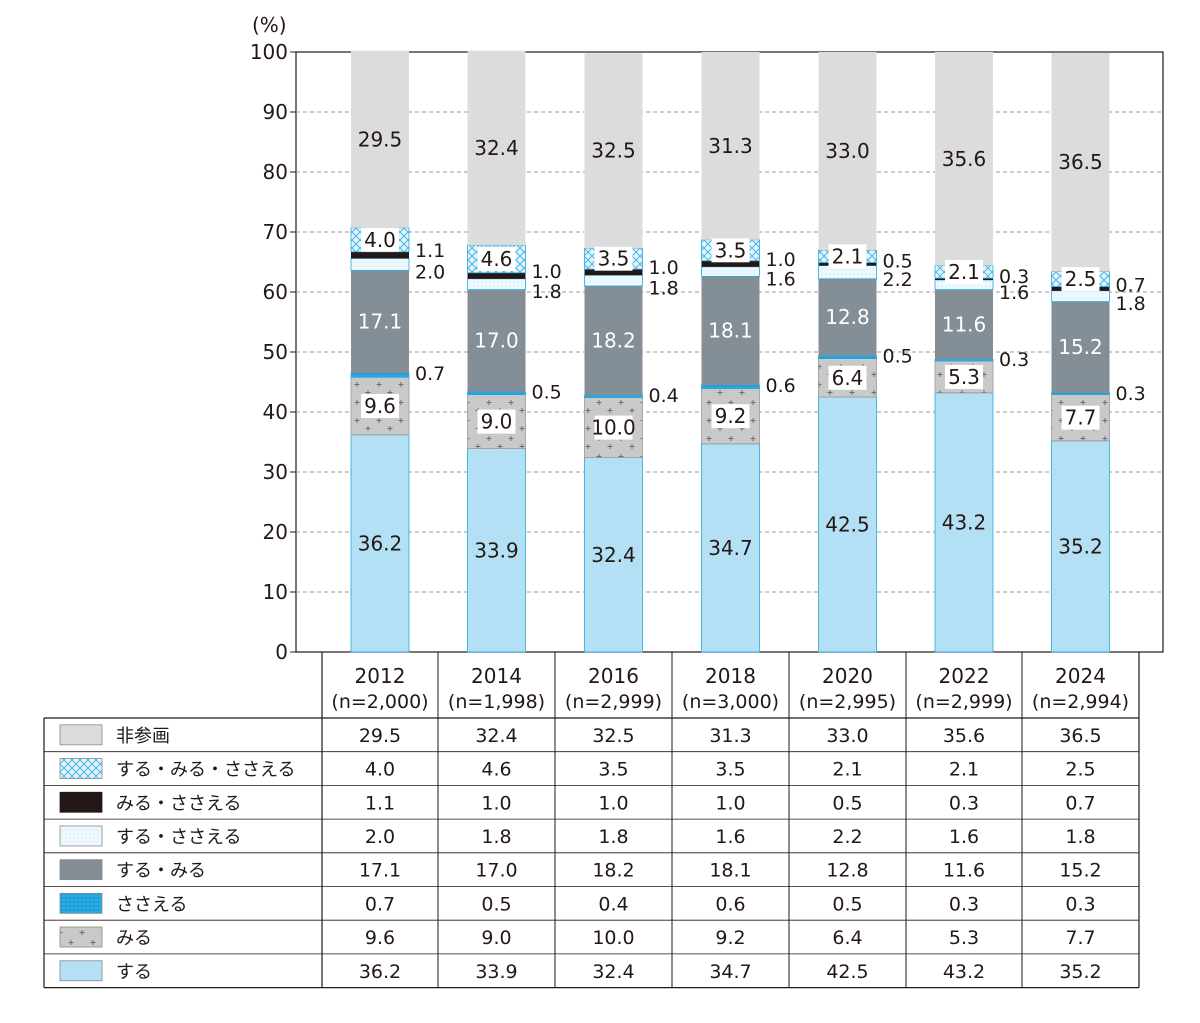 The image size is (1200, 1023). I want to click on table-col-sample-size: (n=2,994), so click(1080, 702).